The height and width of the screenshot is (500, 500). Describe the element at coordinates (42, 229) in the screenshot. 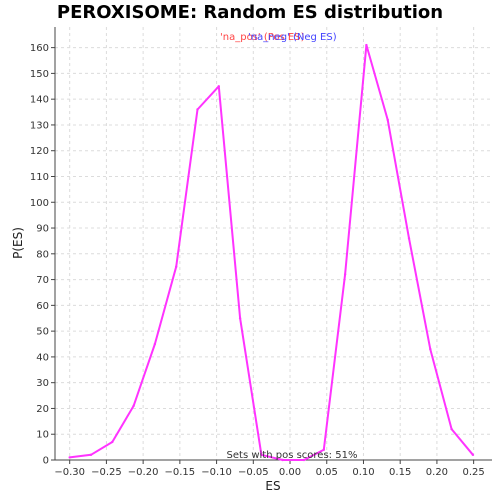

I see `y-tick-label: 90` at that location.